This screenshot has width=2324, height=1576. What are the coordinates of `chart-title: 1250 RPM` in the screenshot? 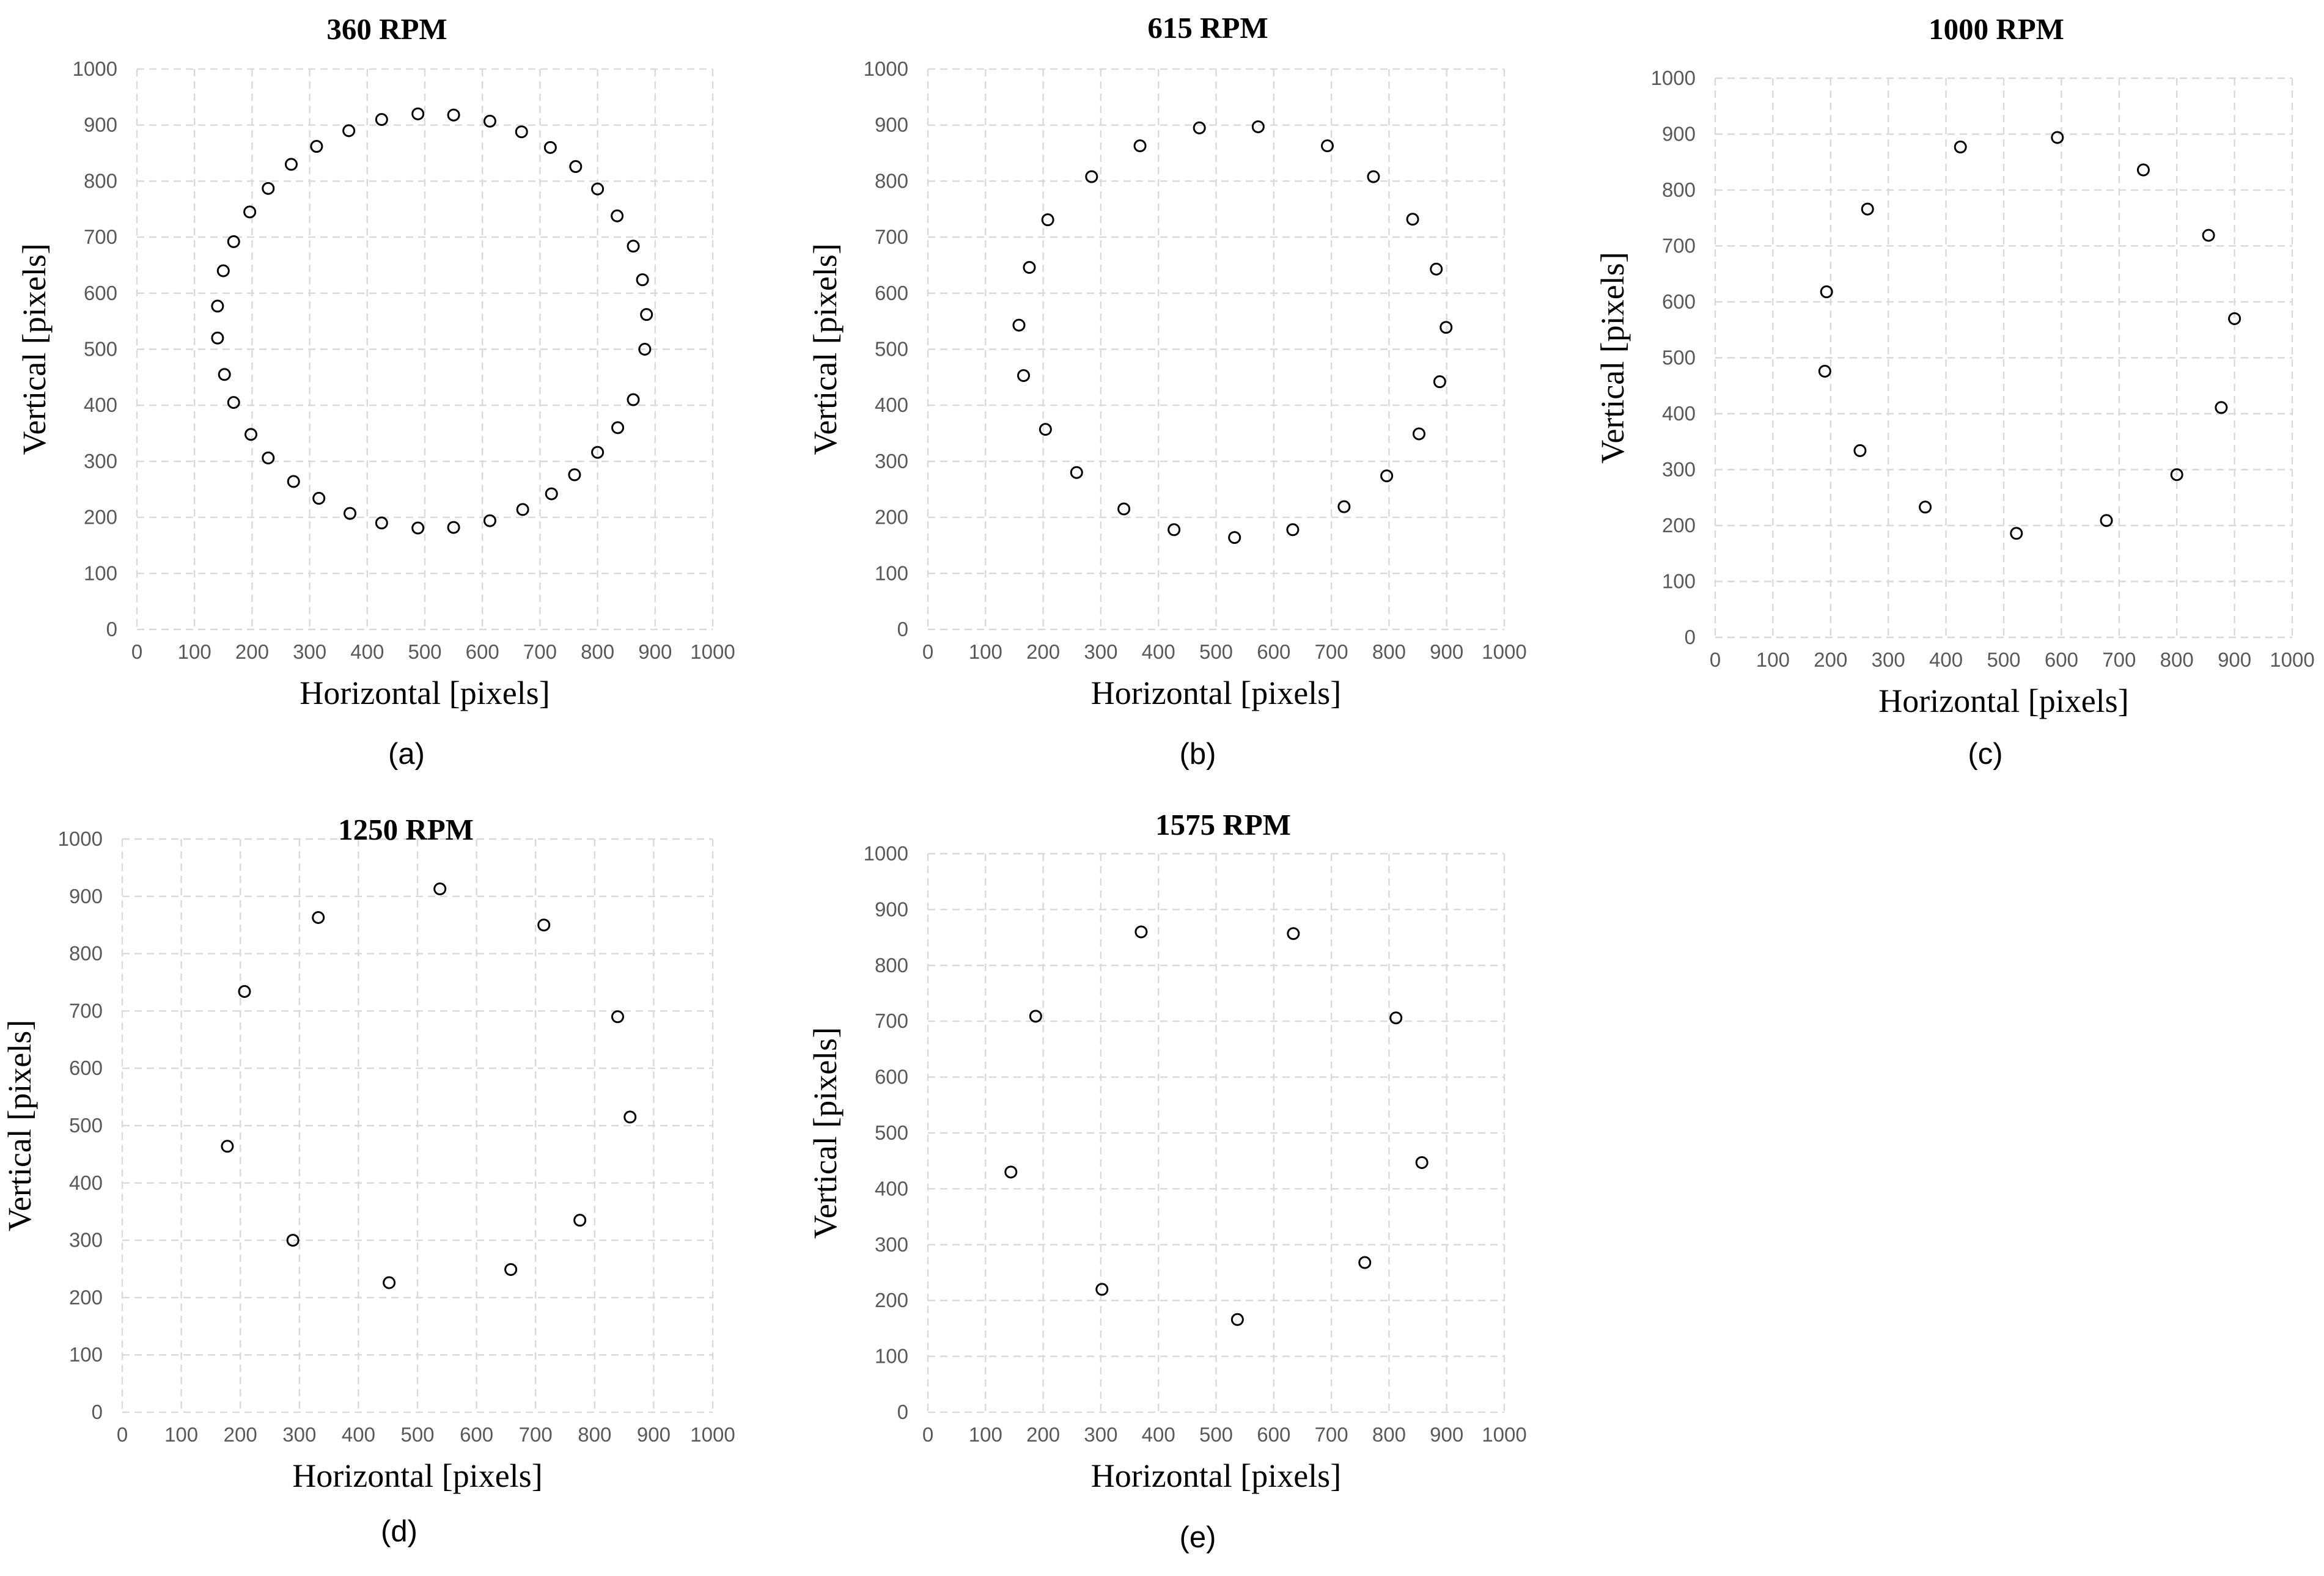 It's located at (406, 830).